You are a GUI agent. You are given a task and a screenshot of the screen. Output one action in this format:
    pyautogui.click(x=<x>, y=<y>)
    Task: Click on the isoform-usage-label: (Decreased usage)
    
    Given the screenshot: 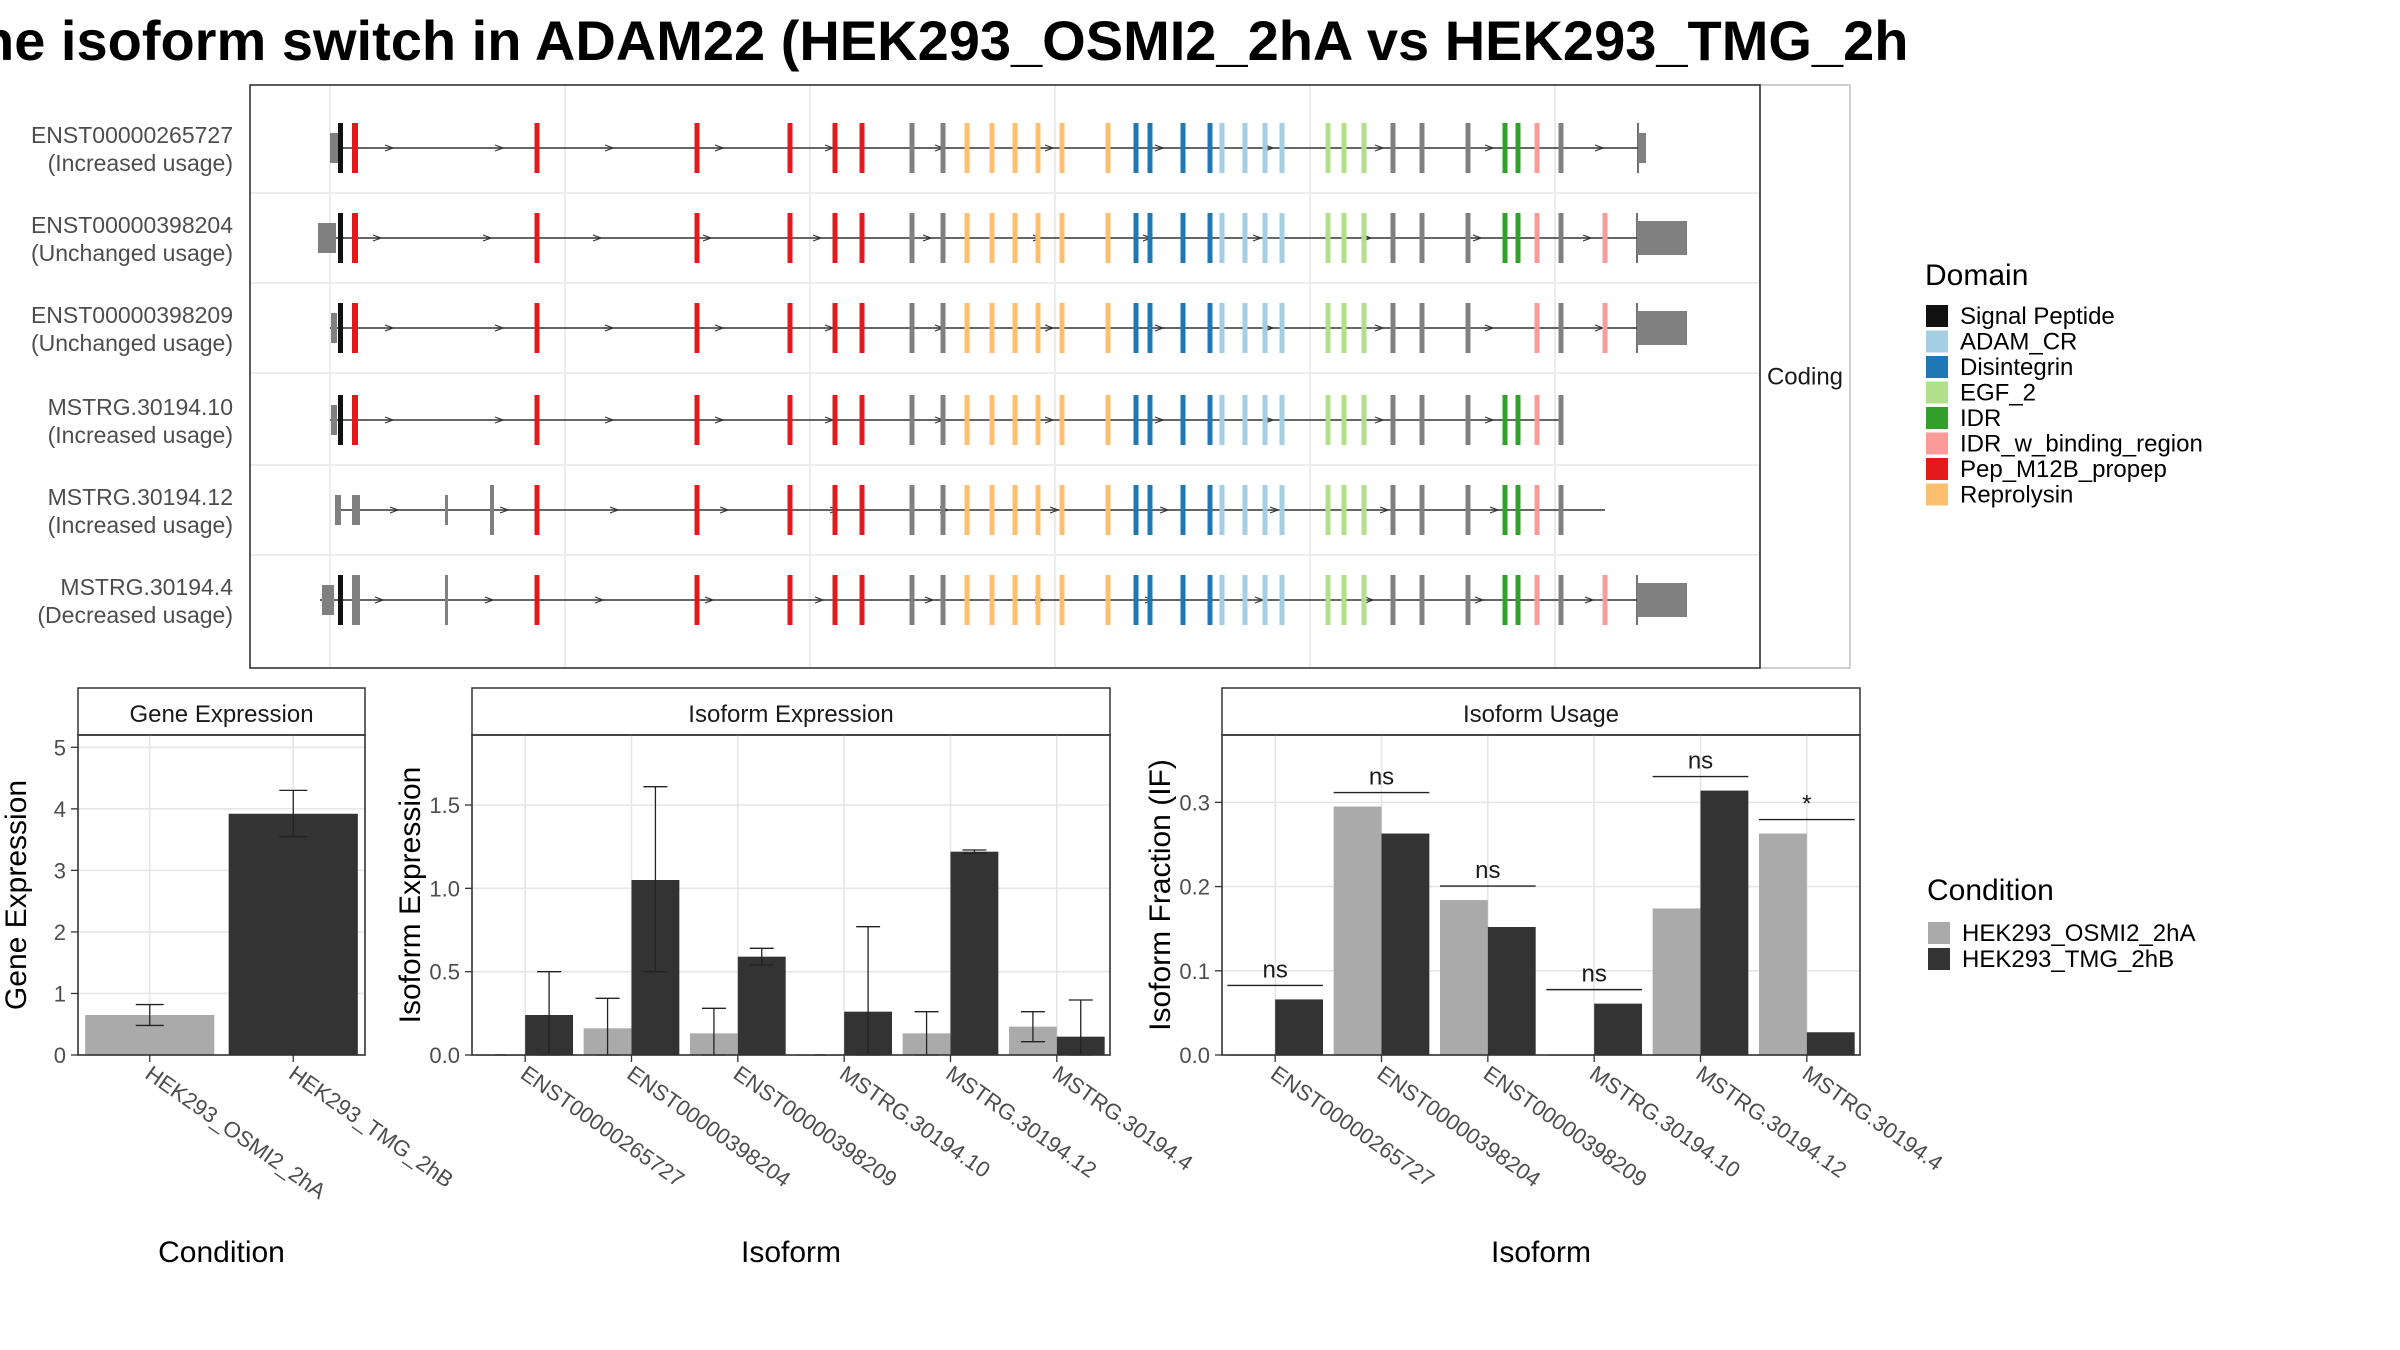 What is the action you would take?
    pyautogui.click(x=135, y=615)
    